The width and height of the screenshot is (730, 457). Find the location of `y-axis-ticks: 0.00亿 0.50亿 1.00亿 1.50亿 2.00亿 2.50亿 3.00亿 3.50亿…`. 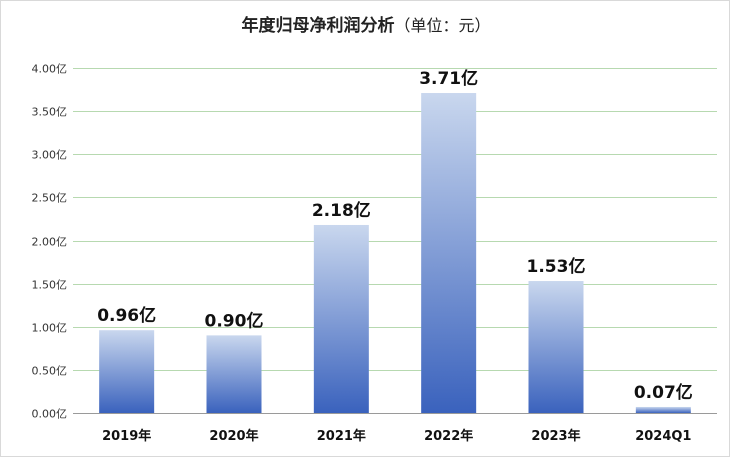

y-axis-ticks: 0.00亿 0.50亿 1.00亿 1.50亿 2.00亿 2.50亿 3.00亿 3.50亿… is located at coordinates (50, 242).